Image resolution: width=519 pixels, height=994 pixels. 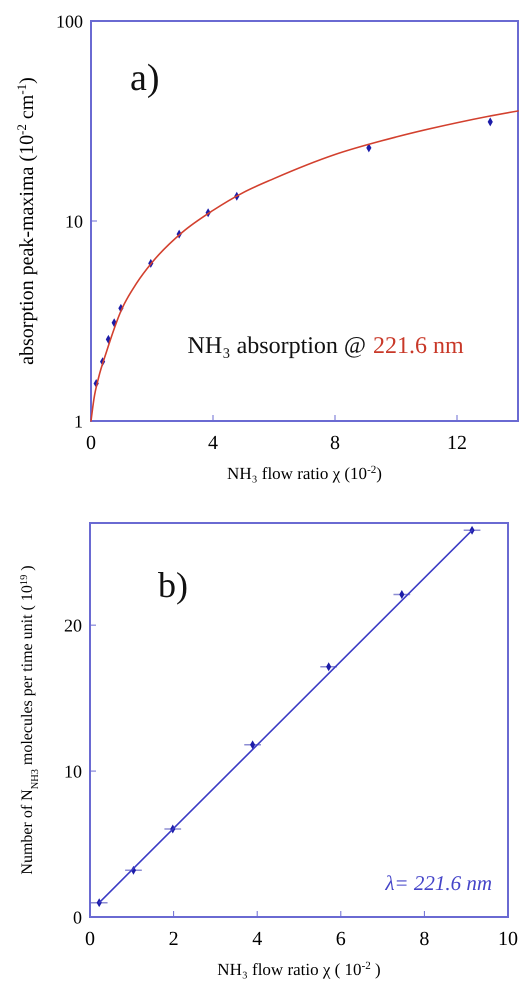 I want to click on x-axis-title: NH₃ flow ratio χ (10$^{-2}$), so click(x=304, y=473).